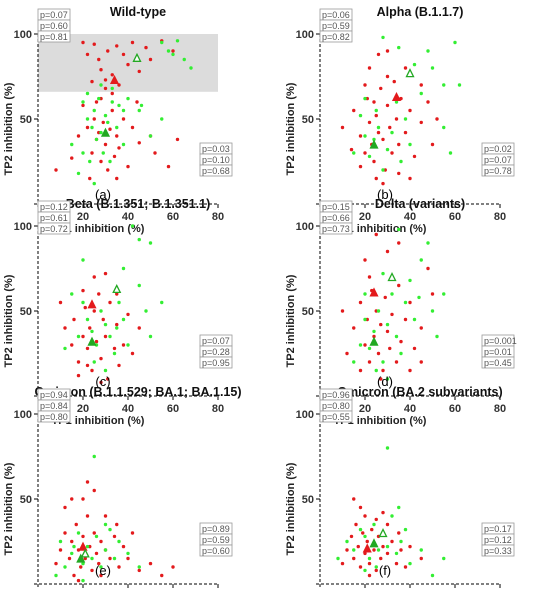 The image size is (550, 591). Describe the element at coordinates (54, 229) in the screenshot. I see `pvalue-top-value: p=0.72` at that location.